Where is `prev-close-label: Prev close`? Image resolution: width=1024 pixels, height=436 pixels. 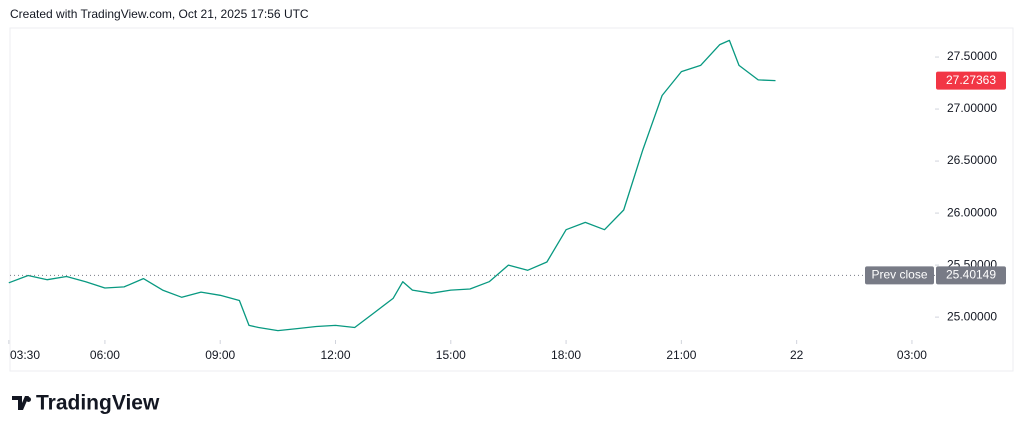 prev-close-label: Prev close is located at coordinates (899, 275).